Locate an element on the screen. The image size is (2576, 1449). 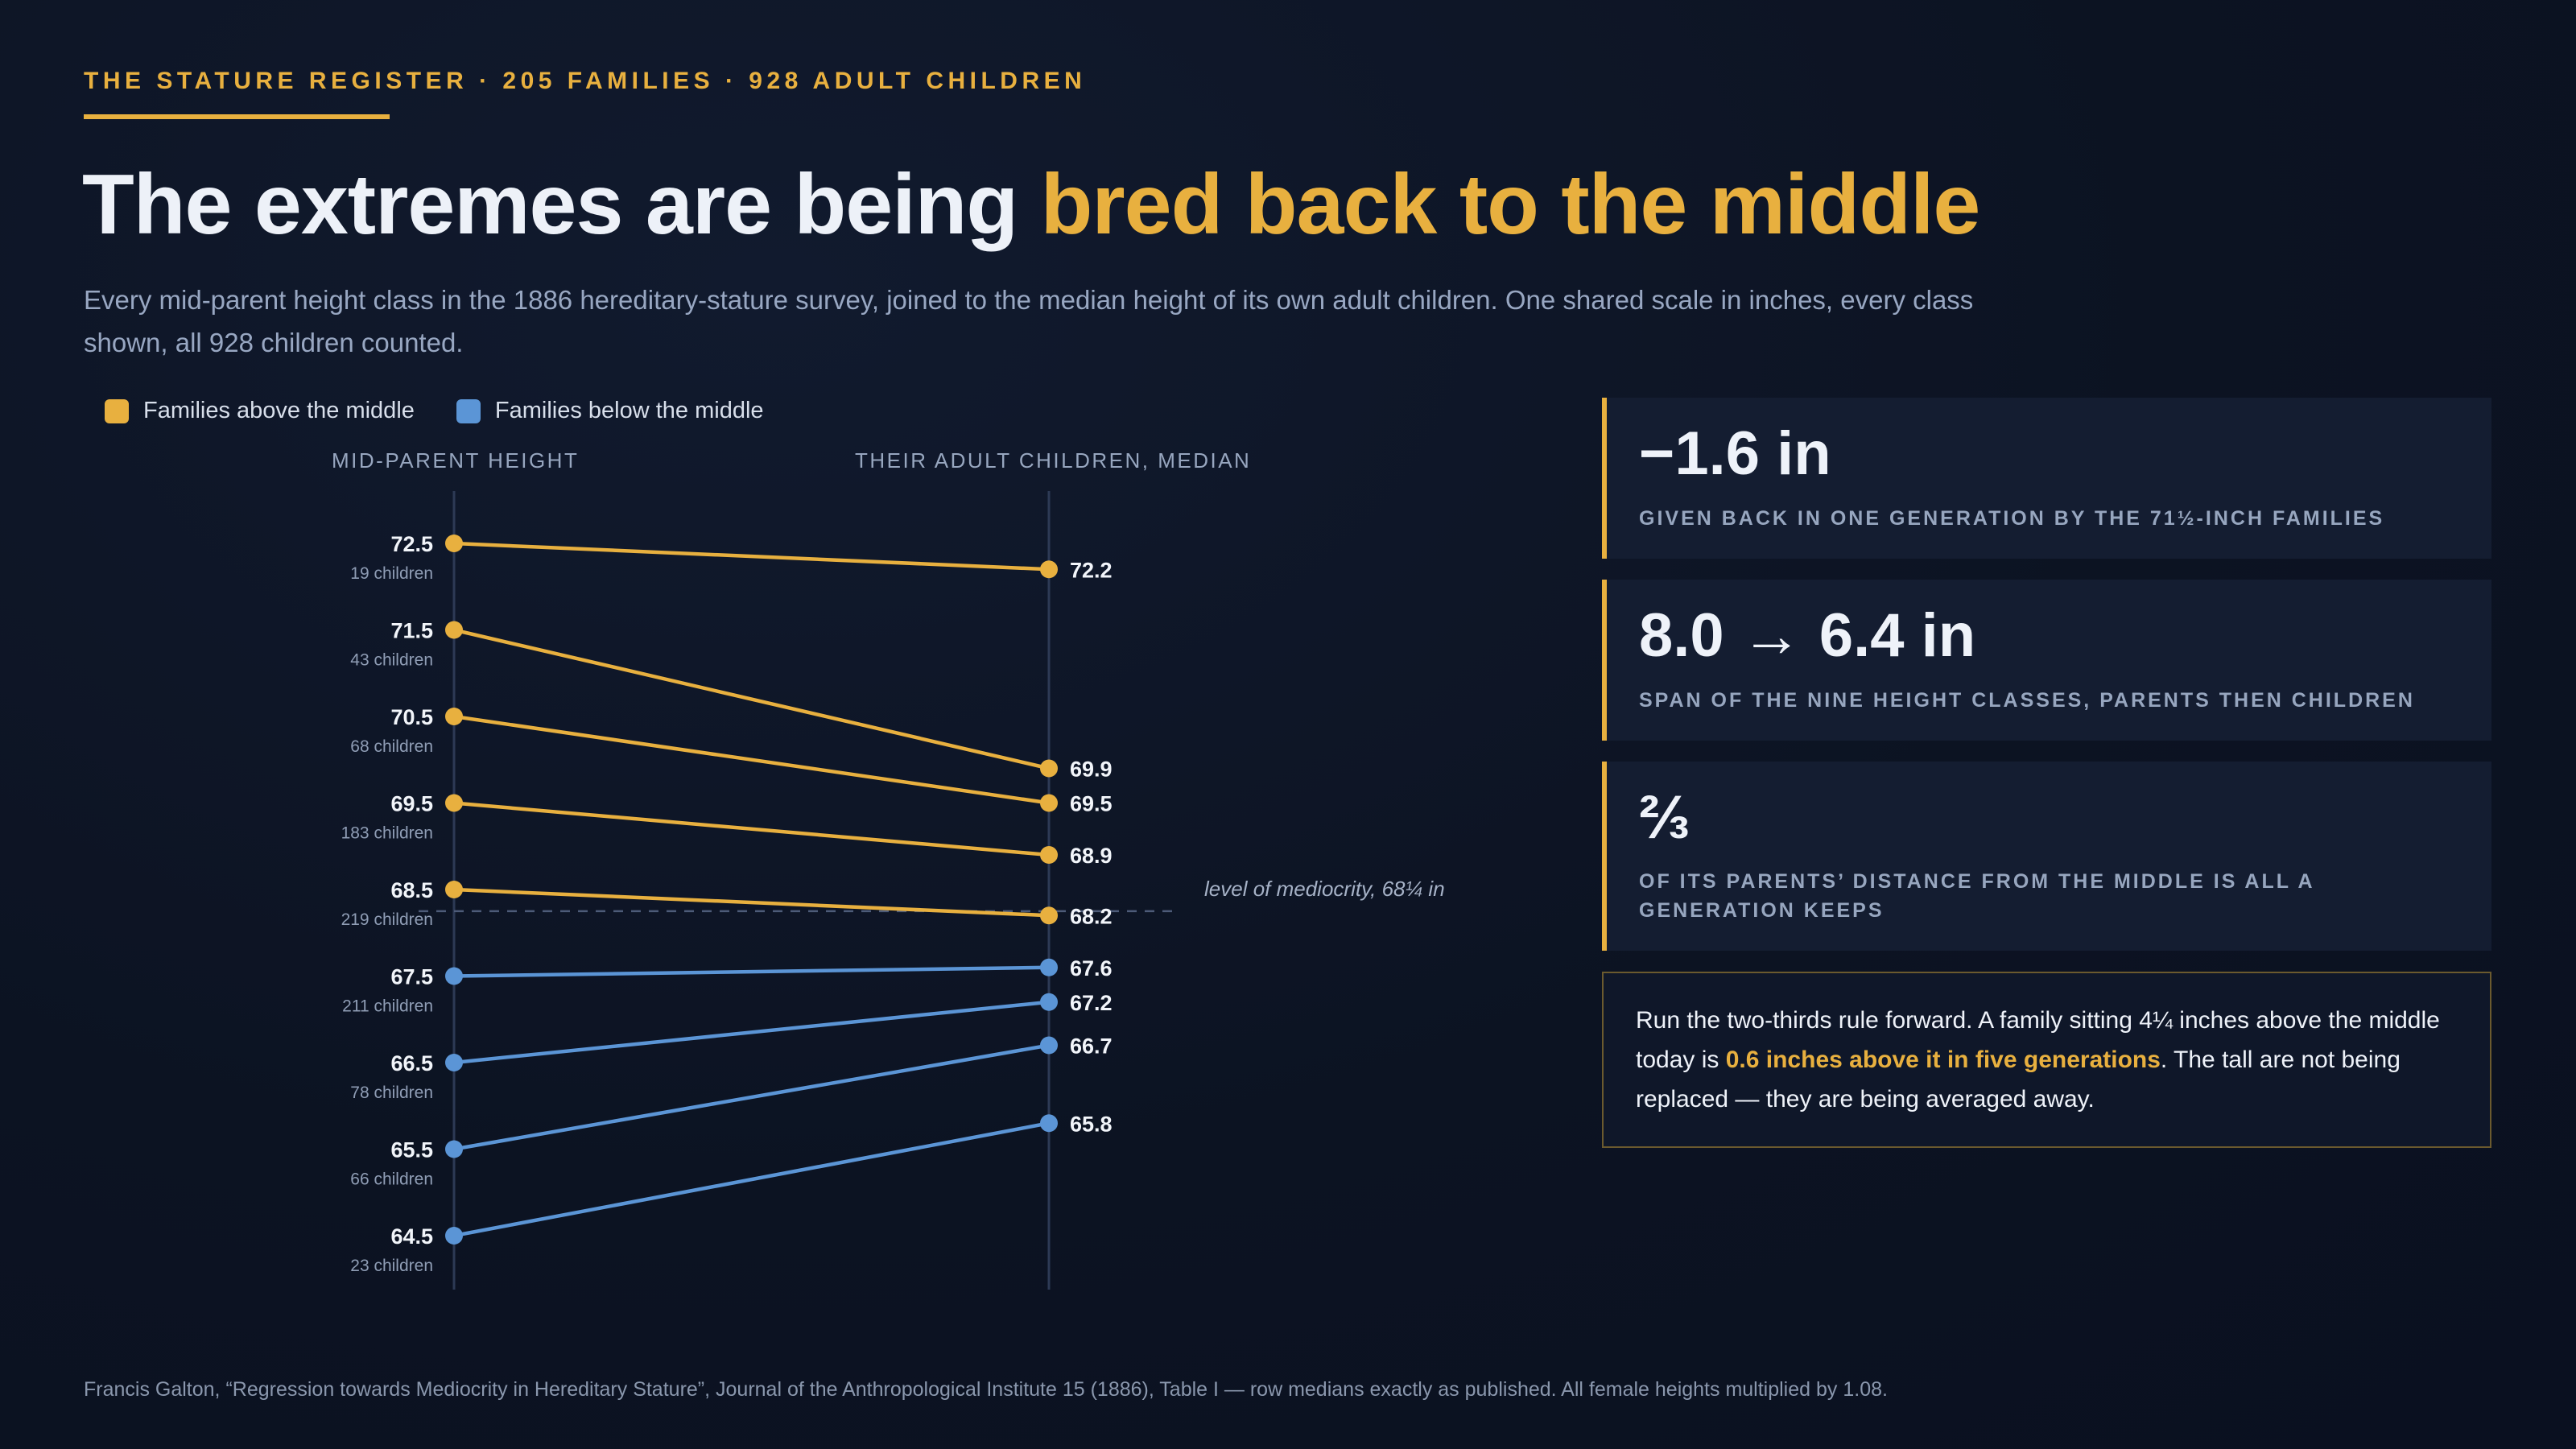
parent-count-label: 19 children is located at coordinates (391, 573).